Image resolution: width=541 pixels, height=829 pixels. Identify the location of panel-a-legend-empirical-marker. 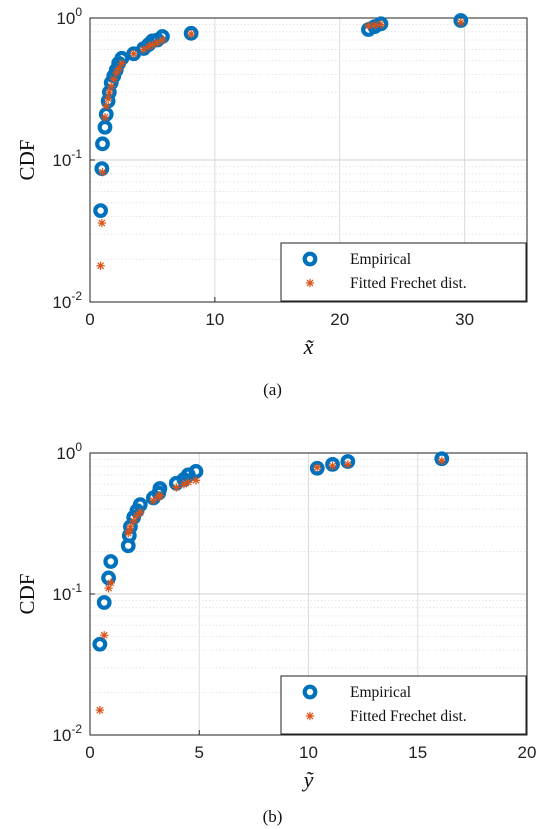
(310, 259).